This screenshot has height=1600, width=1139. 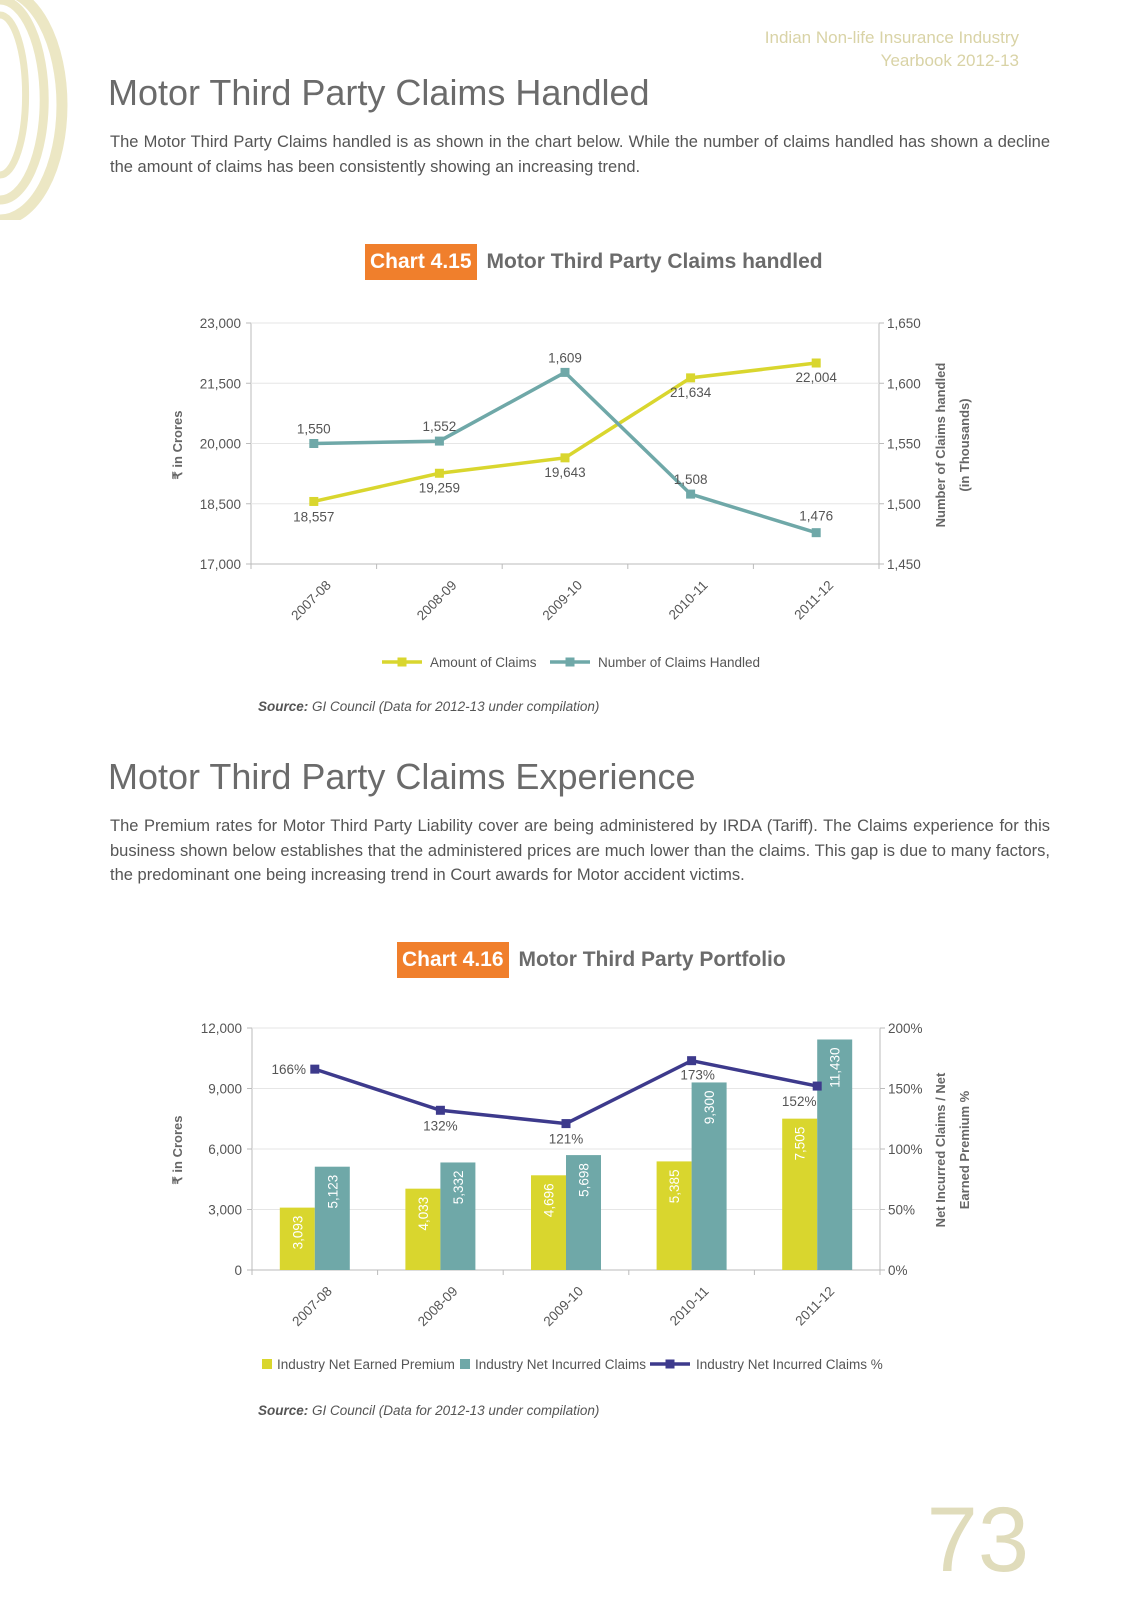 I want to click on x-tick-label: 2007-08, so click(x=312, y=1307).